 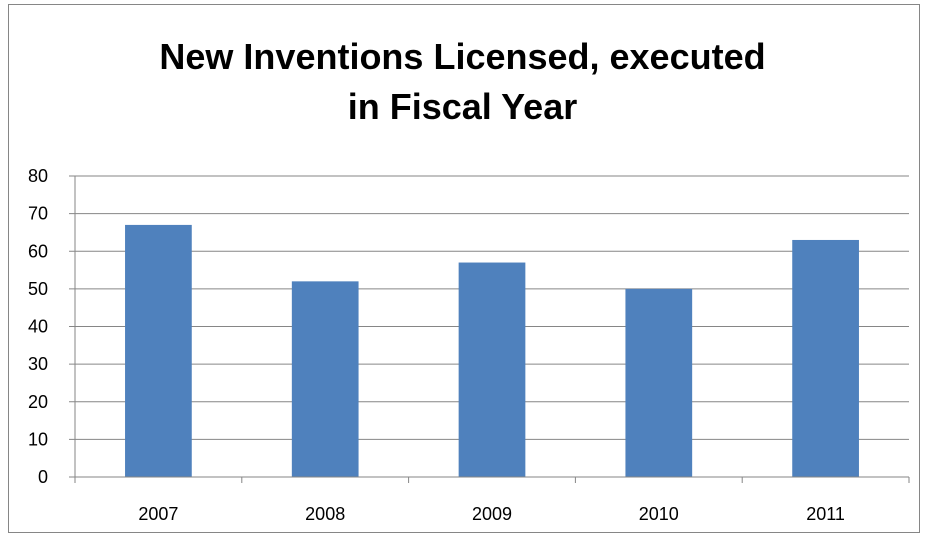 I want to click on y-tick-label: 40, so click(x=38, y=327).